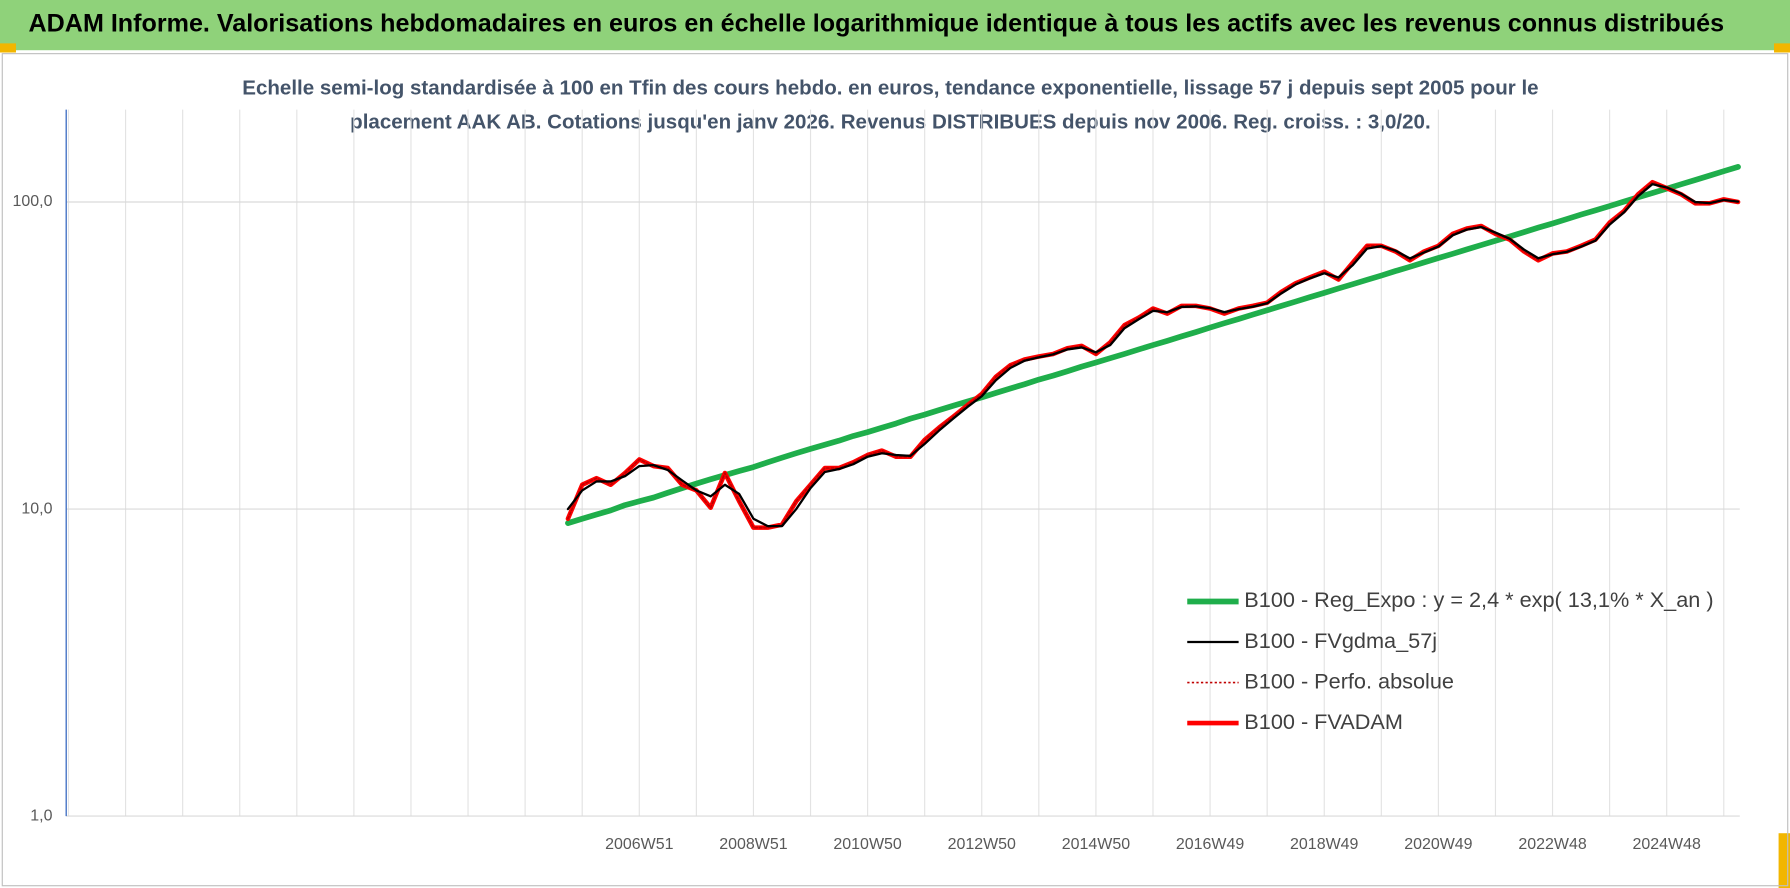  I want to click on x-tick-label: 2010W50, so click(867, 844).